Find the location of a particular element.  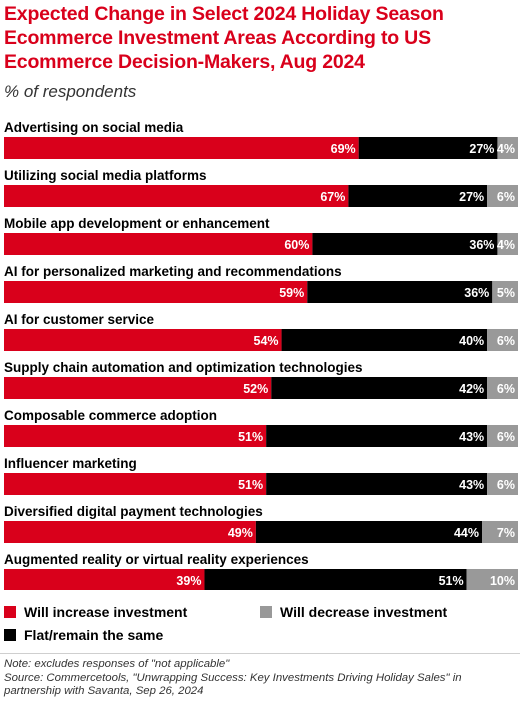

data-label: 10% is located at coordinates (502, 581).